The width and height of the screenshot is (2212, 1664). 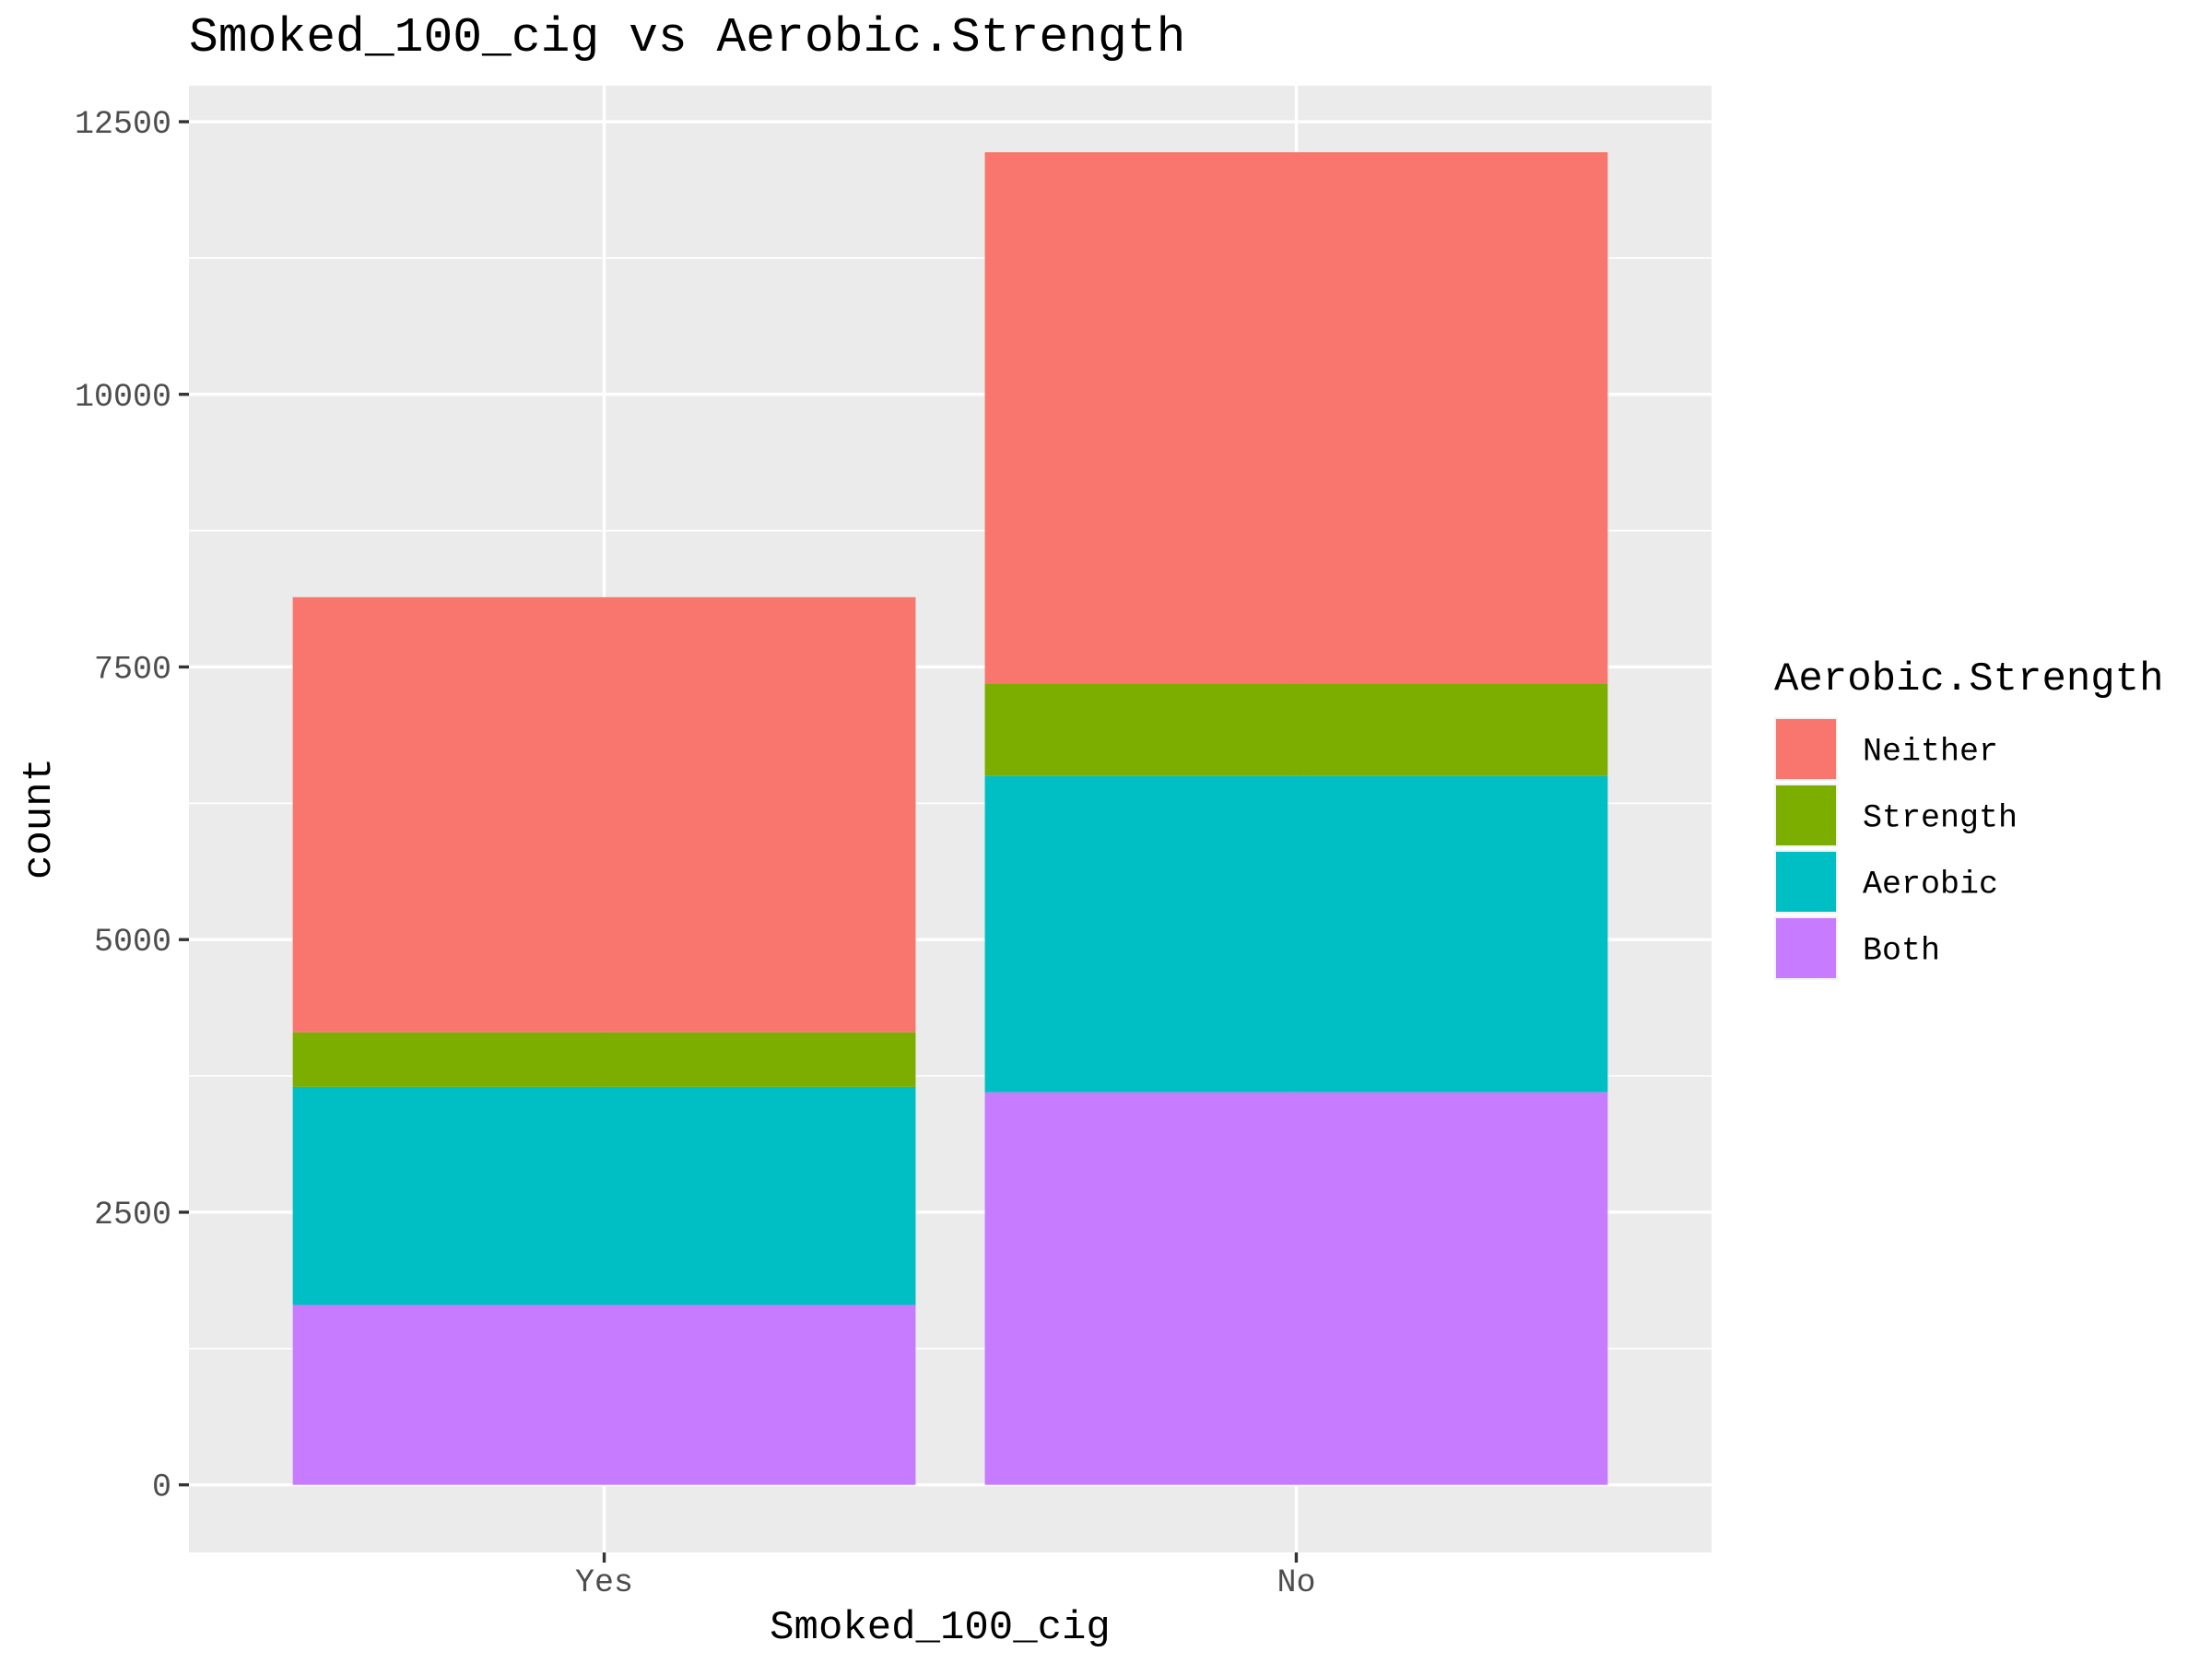 What do you see at coordinates (1901, 951) in the screenshot?
I see `legend-label-both: Both` at bounding box center [1901, 951].